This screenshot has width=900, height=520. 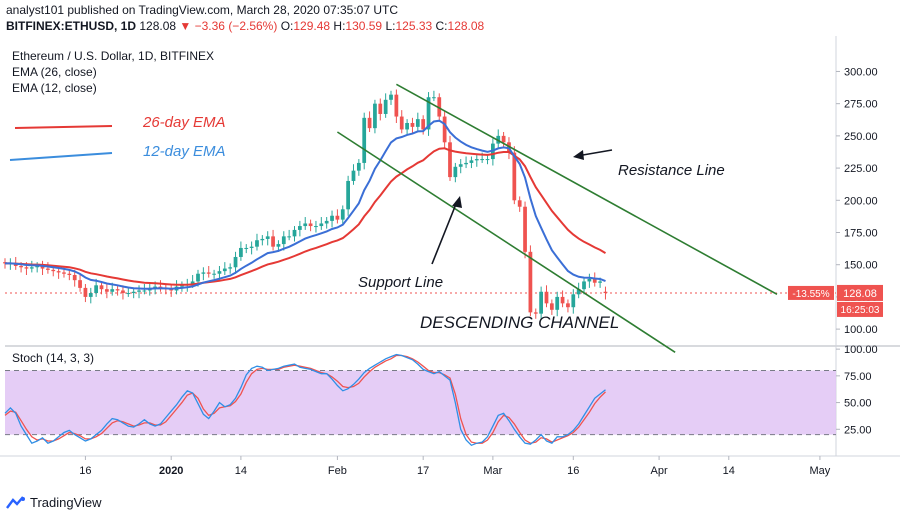 What do you see at coordinates (811, 292) in the screenshot?
I see `pct-badge` at bounding box center [811, 292].